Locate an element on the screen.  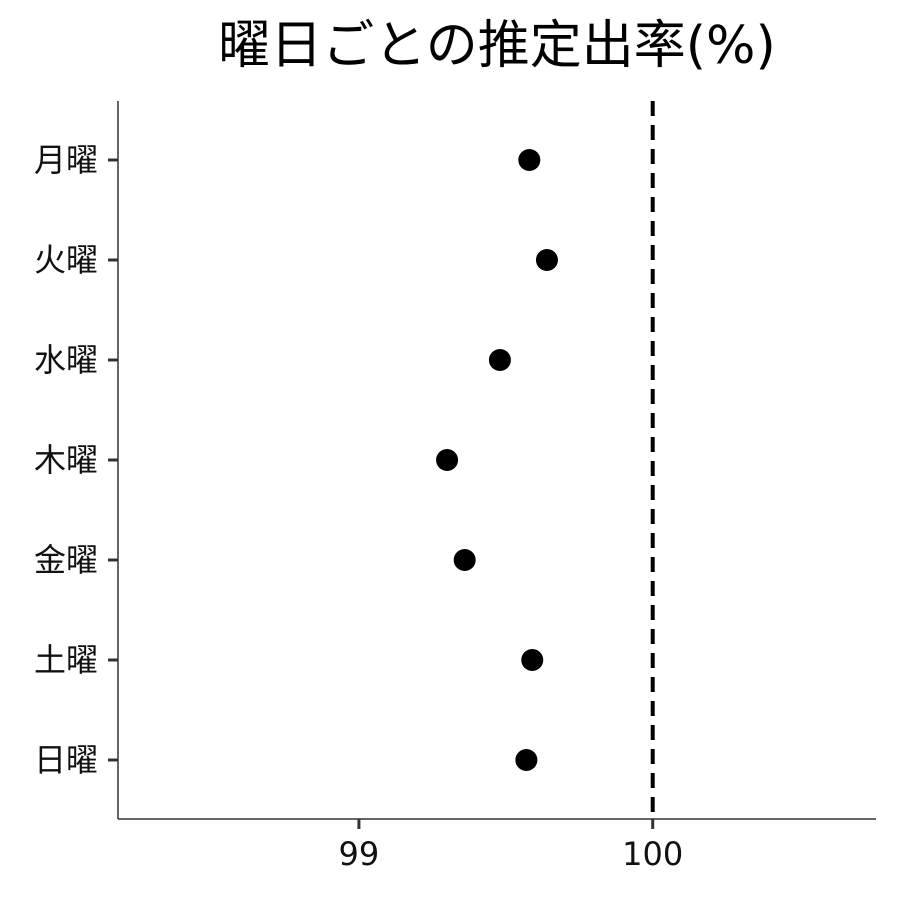
y-tick-label: 月曜 is located at coordinates (66, 160).